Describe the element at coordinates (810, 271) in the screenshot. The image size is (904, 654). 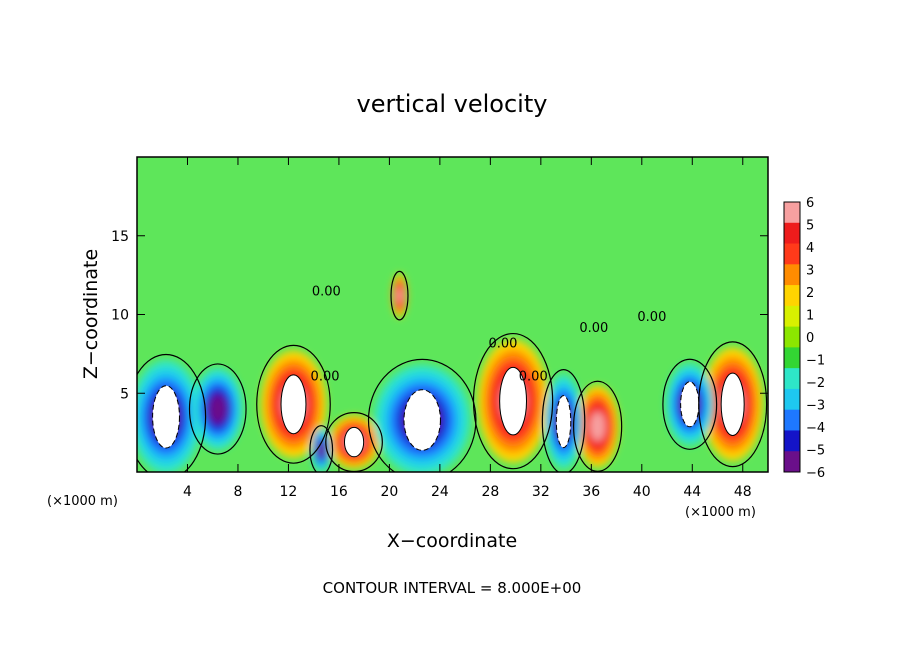
I see `colorbar-label-3: 3` at that location.